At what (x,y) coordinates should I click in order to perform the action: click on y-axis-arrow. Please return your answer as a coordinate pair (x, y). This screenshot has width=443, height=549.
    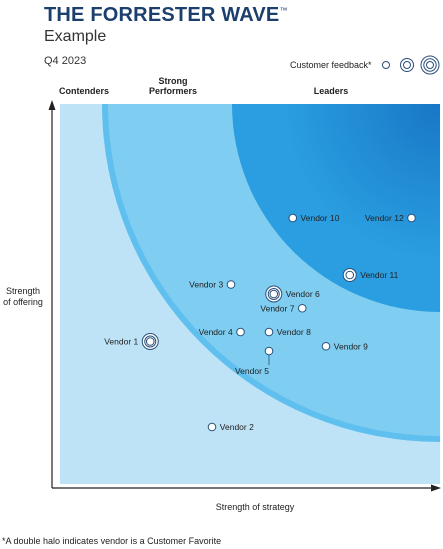
    Looking at the image, I should click on (52, 105).